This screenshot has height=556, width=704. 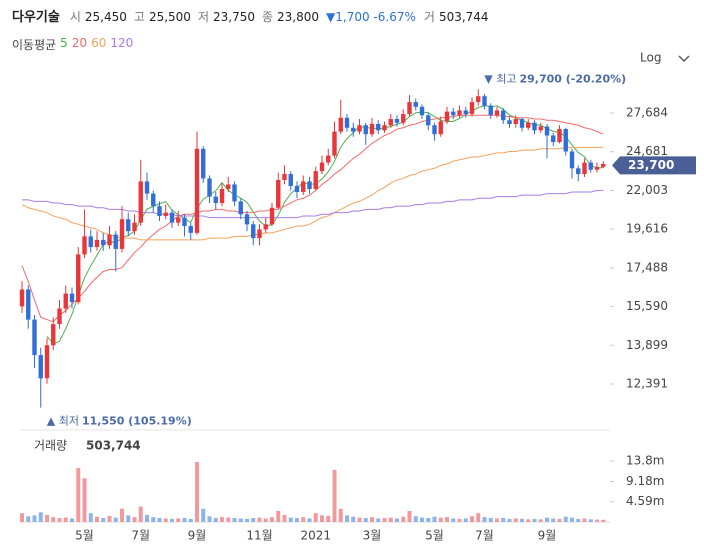 I want to click on annotation-label: ▼ 최고, so click(x=500, y=78).